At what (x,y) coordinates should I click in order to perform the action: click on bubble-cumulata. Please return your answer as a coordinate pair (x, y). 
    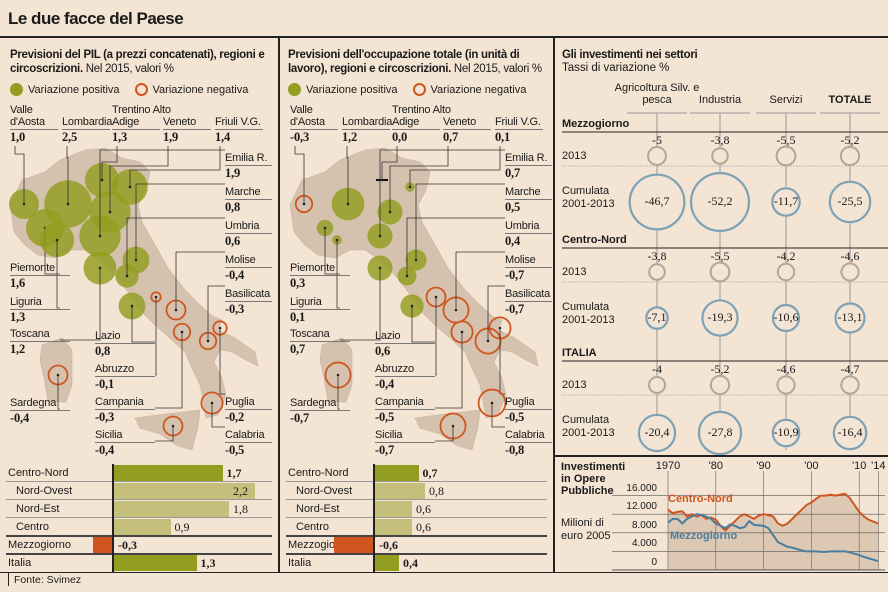
    Looking at the image, I should click on (720, 432).